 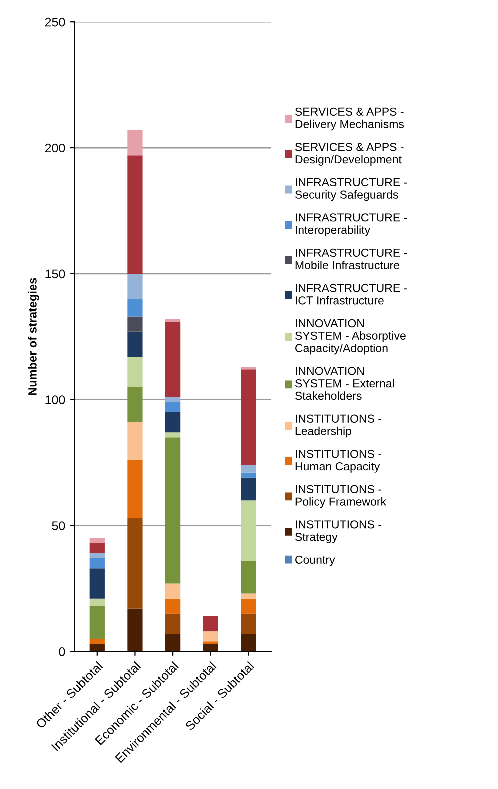 I want to click on legend-label: INNOVATION SYSTEM - External Stakeholders, so click(x=344, y=383).